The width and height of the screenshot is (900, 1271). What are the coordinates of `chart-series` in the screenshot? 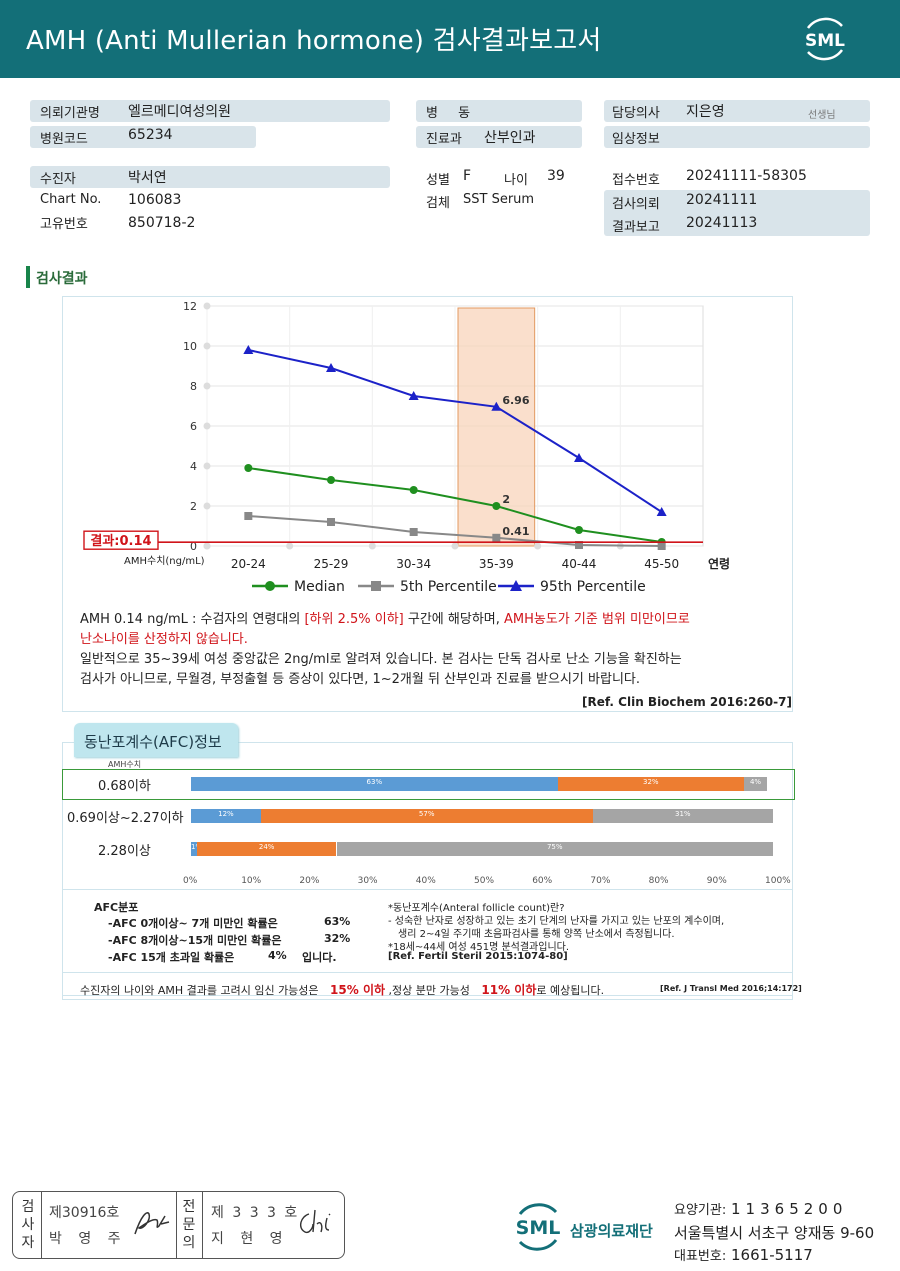 It's located at (455, 447).